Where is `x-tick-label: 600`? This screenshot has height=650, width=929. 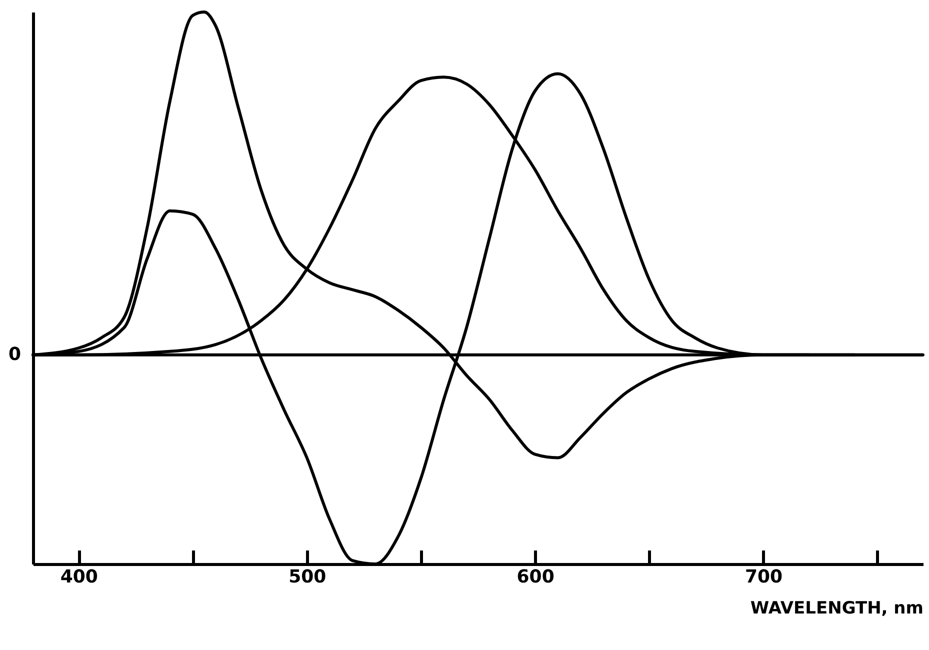
x-tick-label: 600 is located at coordinates (535, 577).